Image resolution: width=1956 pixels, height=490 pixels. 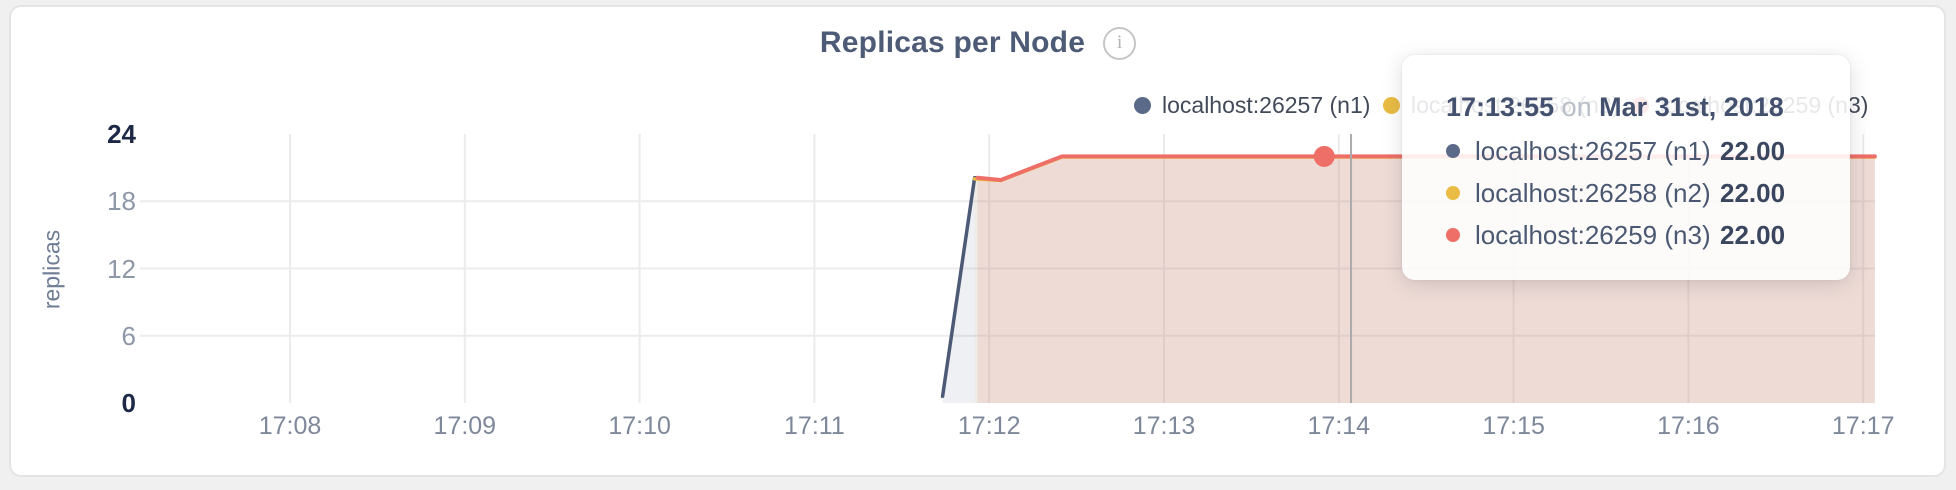 What do you see at coordinates (290, 426) in the screenshot?
I see `x-axis-tick-label: 17:08` at bounding box center [290, 426].